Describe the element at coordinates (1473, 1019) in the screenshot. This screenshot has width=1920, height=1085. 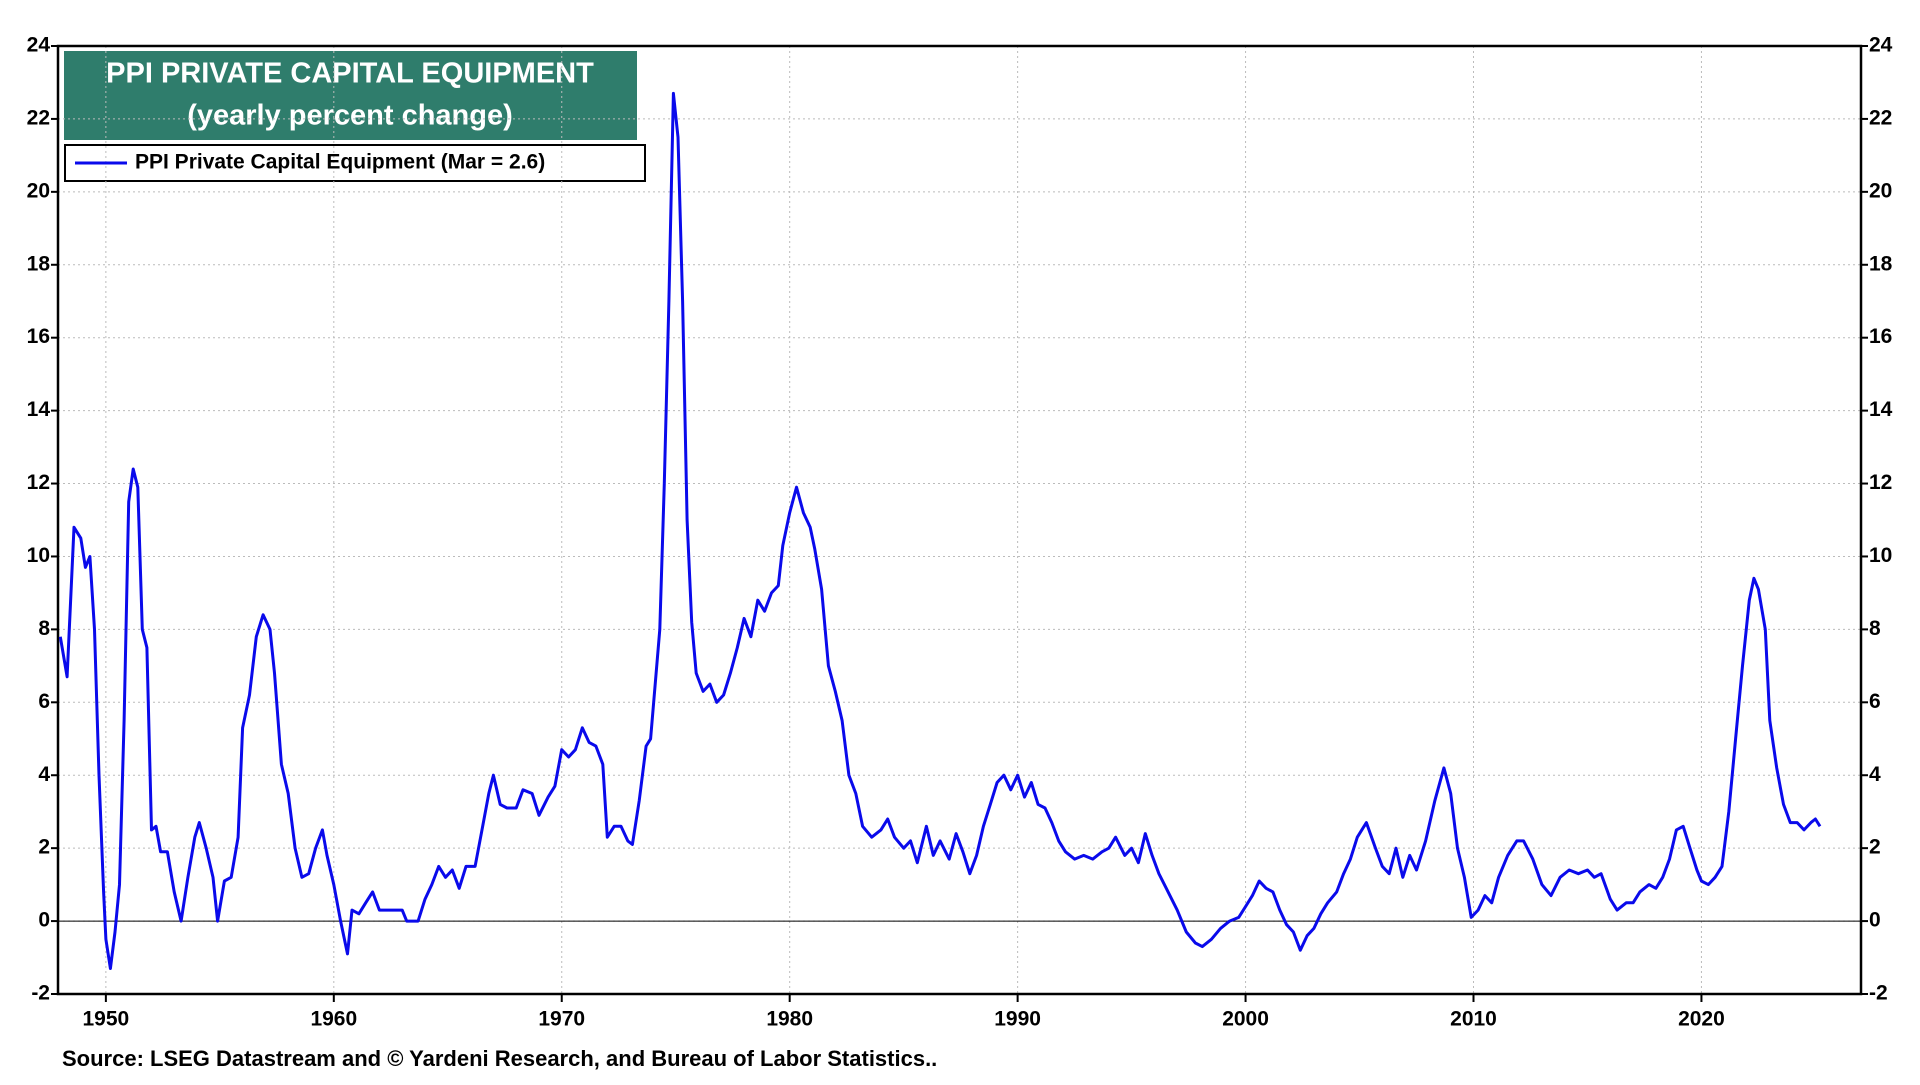
I see `x-tick-label: 2010` at that location.